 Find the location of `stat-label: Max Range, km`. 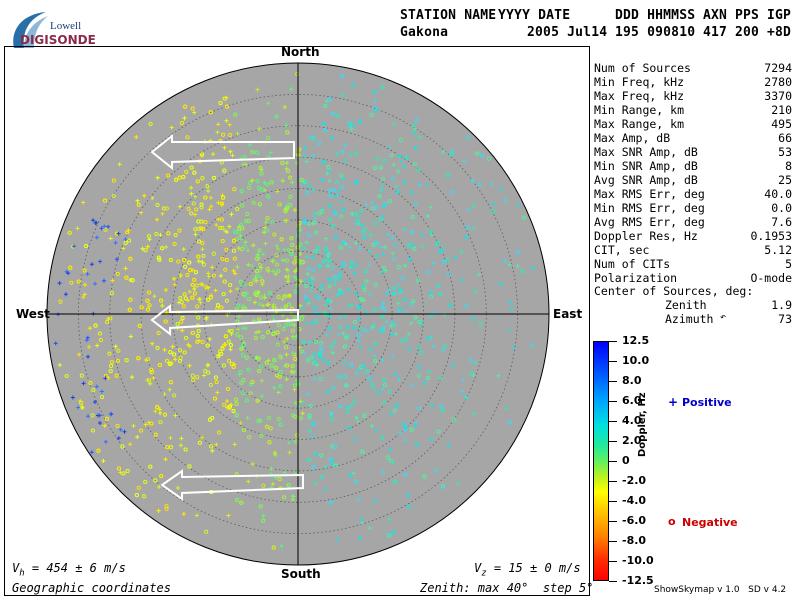

stat-label: Max Range, km is located at coordinates (639, 124).